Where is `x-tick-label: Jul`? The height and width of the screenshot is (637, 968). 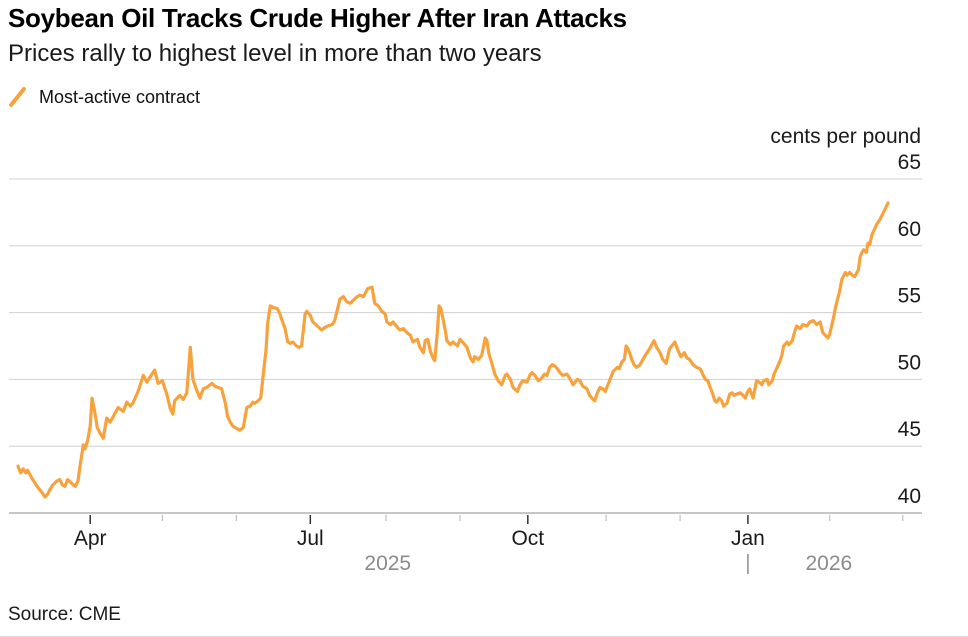 x-tick-label: Jul is located at coordinates (310, 538).